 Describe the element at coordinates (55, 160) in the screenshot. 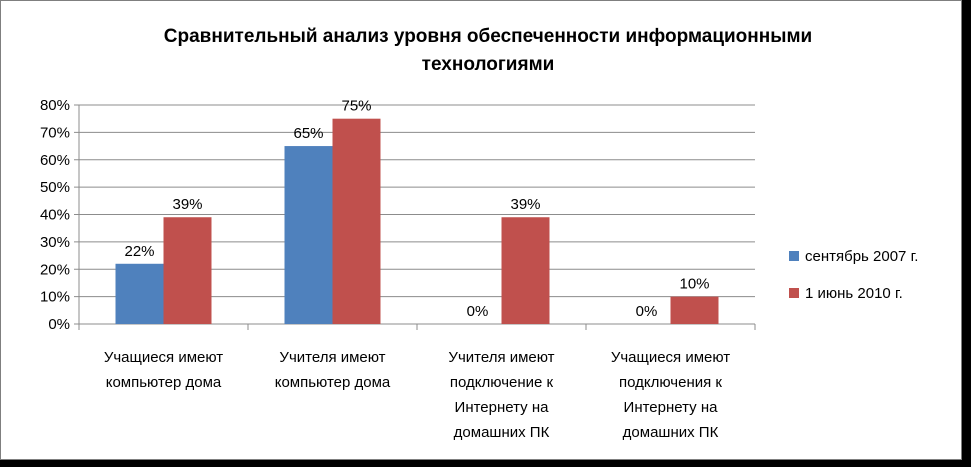

I see `y-tick-label: 60%` at that location.